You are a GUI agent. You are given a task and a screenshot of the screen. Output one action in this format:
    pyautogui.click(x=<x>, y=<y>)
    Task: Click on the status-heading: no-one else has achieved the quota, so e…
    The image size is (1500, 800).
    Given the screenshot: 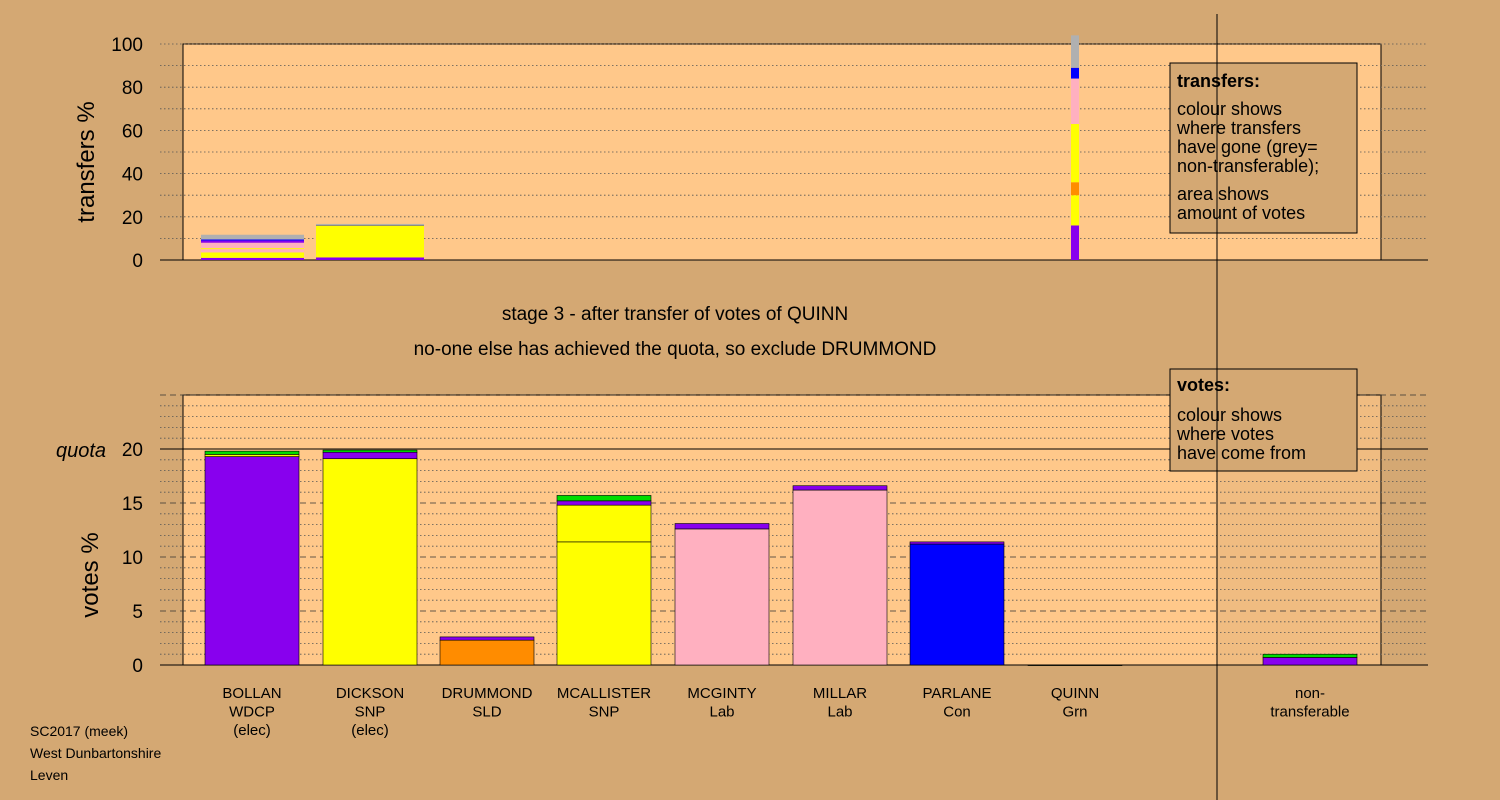 What is the action you would take?
    pyautogui.click(x=675, y=349)
    